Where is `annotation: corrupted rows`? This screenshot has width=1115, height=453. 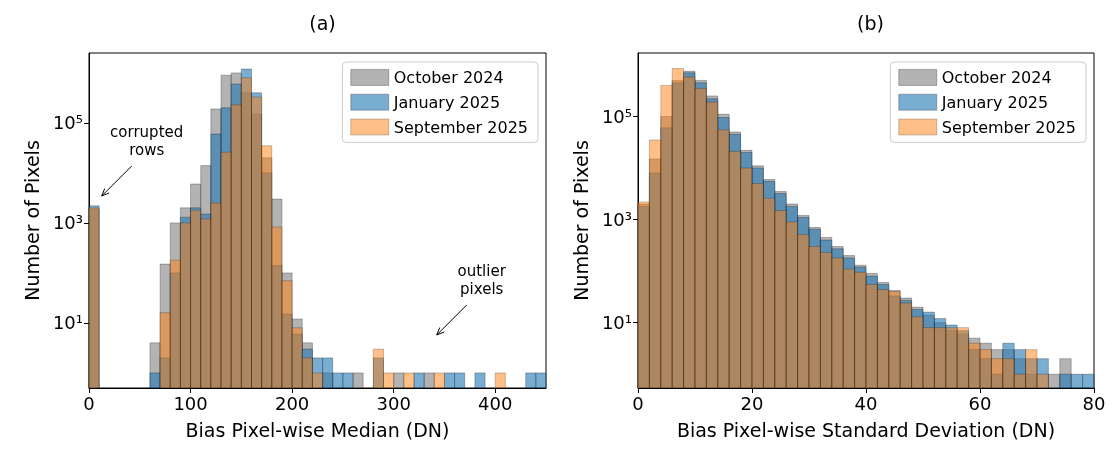
annotation: corrupted rows is located at coordinates (147, 141).